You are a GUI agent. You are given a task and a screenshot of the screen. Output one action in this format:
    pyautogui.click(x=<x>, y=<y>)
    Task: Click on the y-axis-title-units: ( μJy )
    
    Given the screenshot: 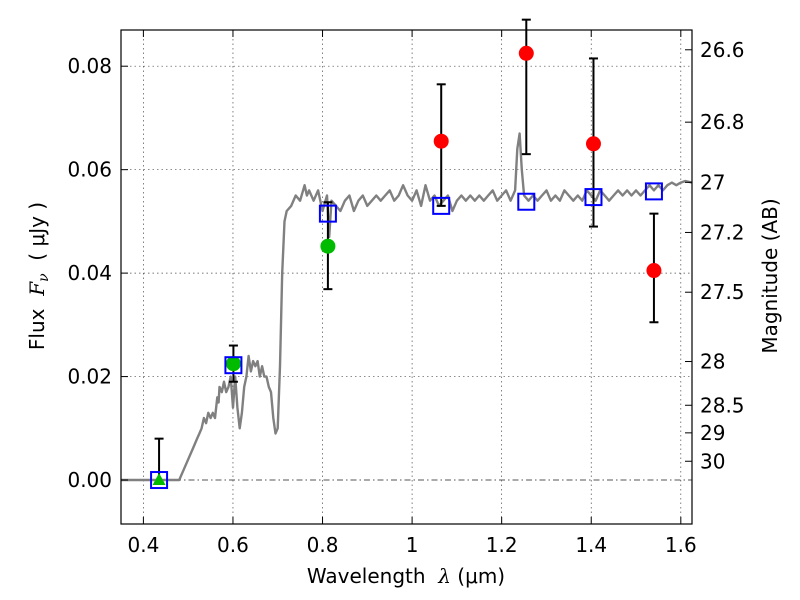 What is the action you would take?
    pyautogui.click(x=37, y=238)
    